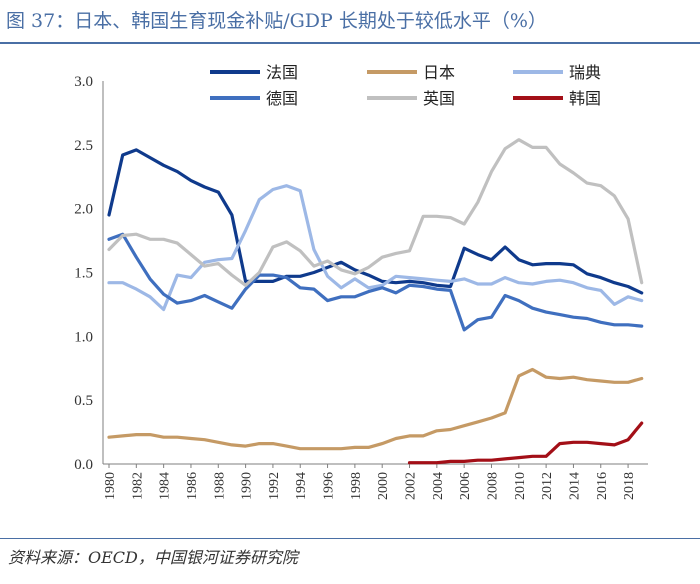 The width and height of the screenshot is (700, 584). I want to click on x-tick-label: 1986, so click(192, 486).